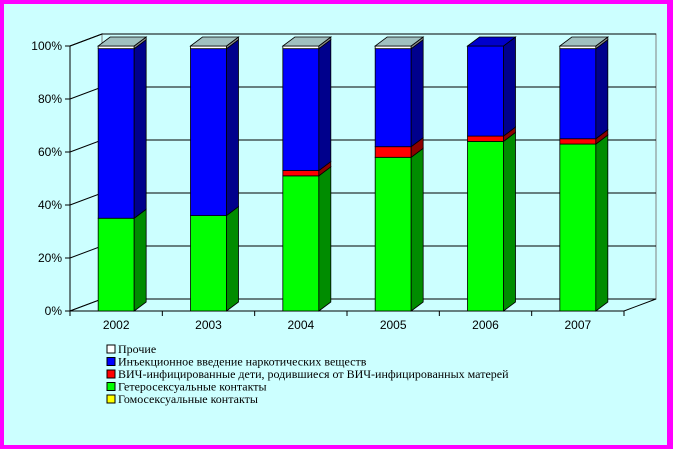 The image size is (673, 449). What do you see at coordinates (208, 325) in the screenshot?
I see `x-tick-label: 2003` at bounding box center [208, 325].